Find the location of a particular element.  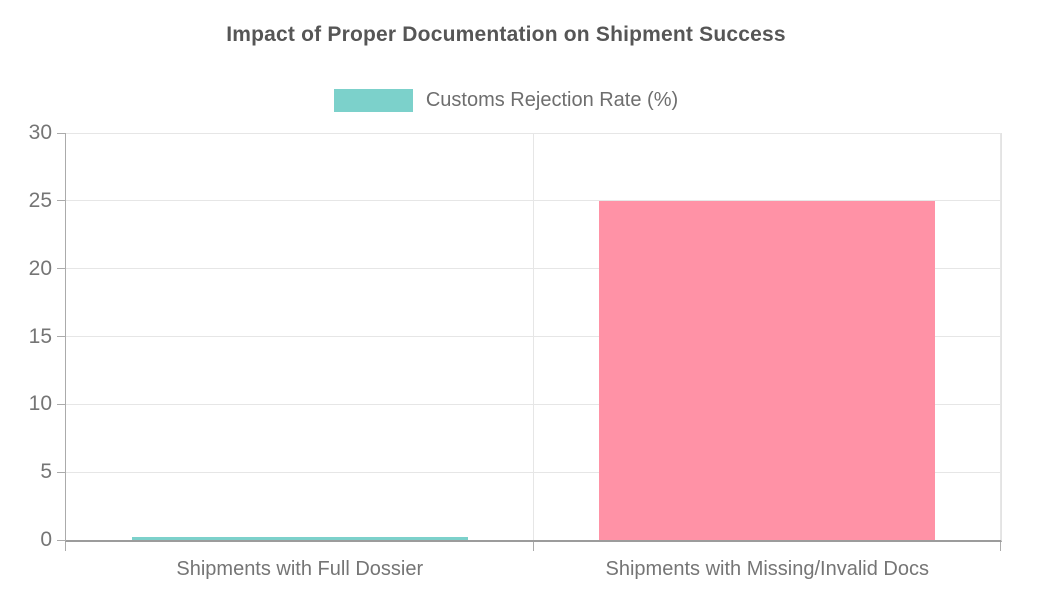

x-axis-category-label: Shipments with Missing/Invalid Docs is located at coordinates (767, 569).